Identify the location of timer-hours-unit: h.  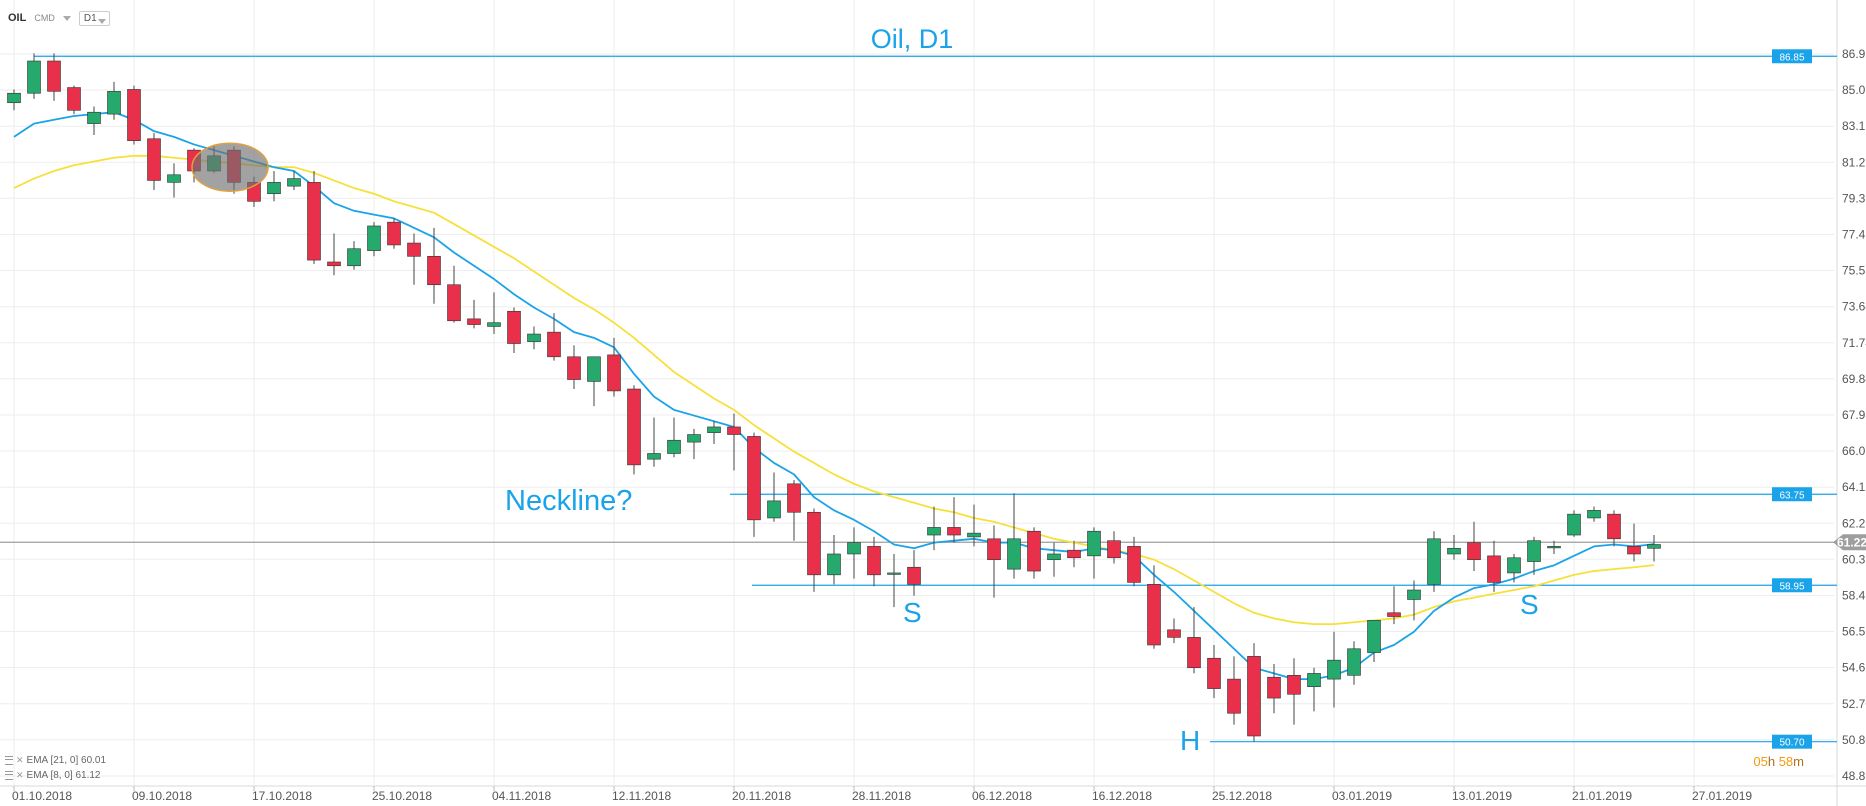
(1771, 761).